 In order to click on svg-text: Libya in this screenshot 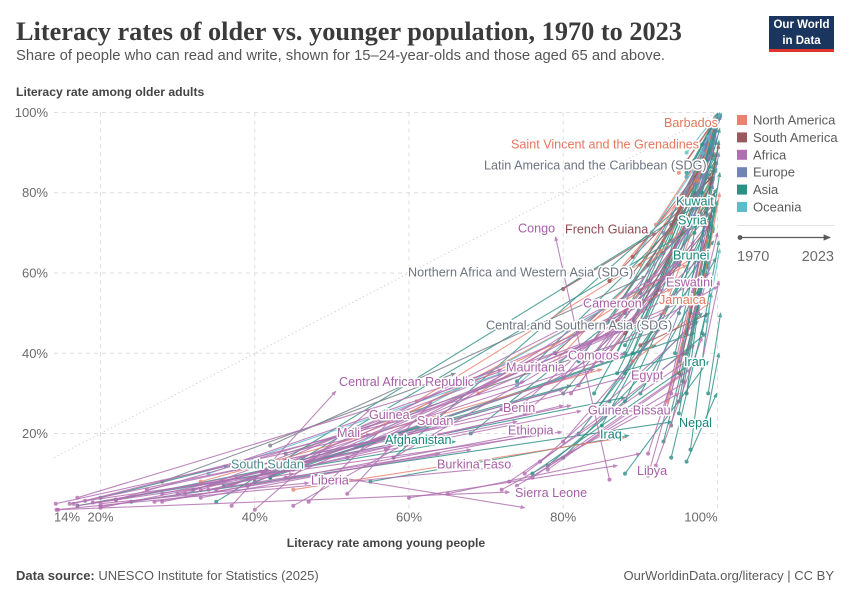, I will do `click(652, 471)`.